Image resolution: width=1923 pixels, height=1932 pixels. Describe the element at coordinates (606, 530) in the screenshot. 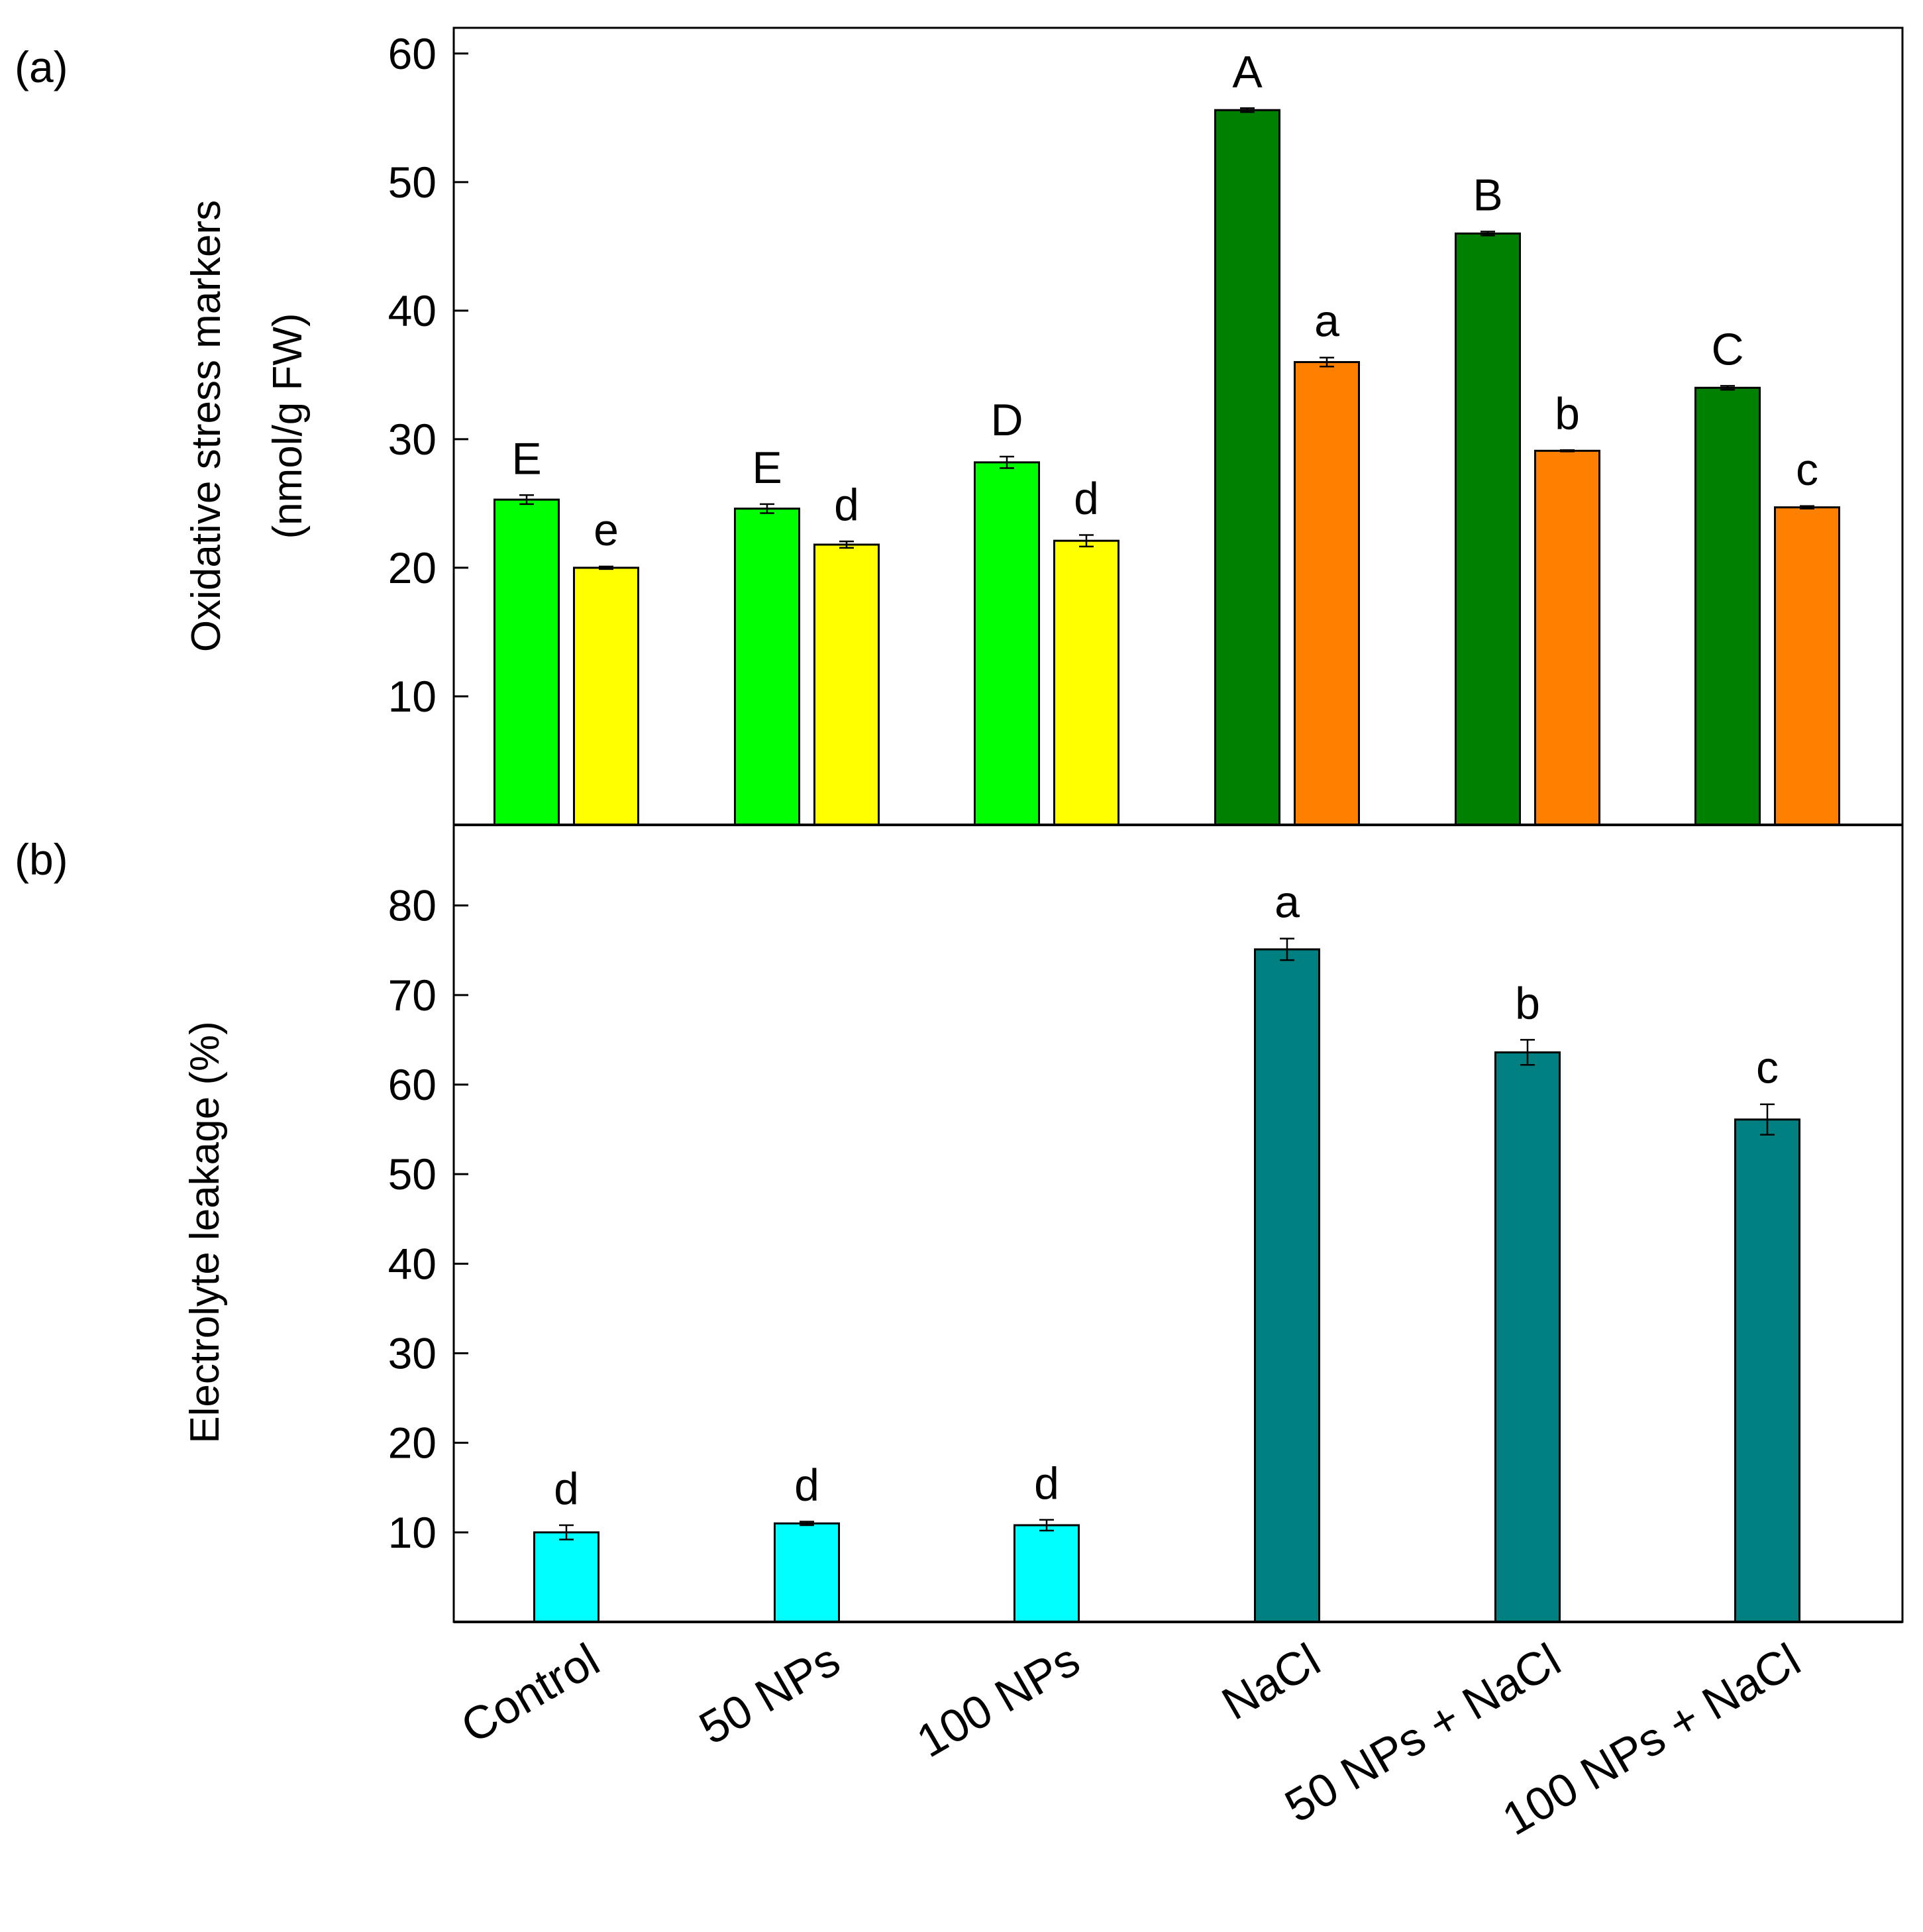

I see `significance-letter: e` at that location.